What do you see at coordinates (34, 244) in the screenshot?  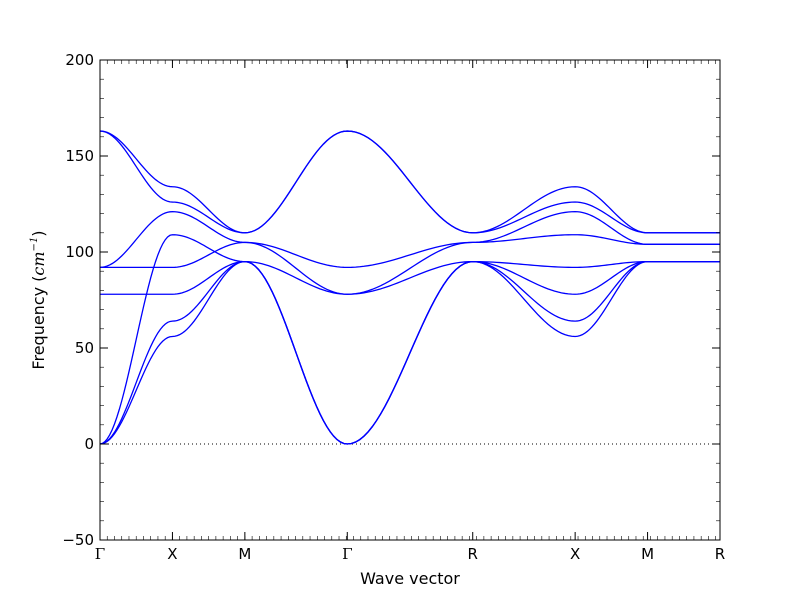 I see `y-axis-label-exponent: −1` at bounding box center [34, 244].